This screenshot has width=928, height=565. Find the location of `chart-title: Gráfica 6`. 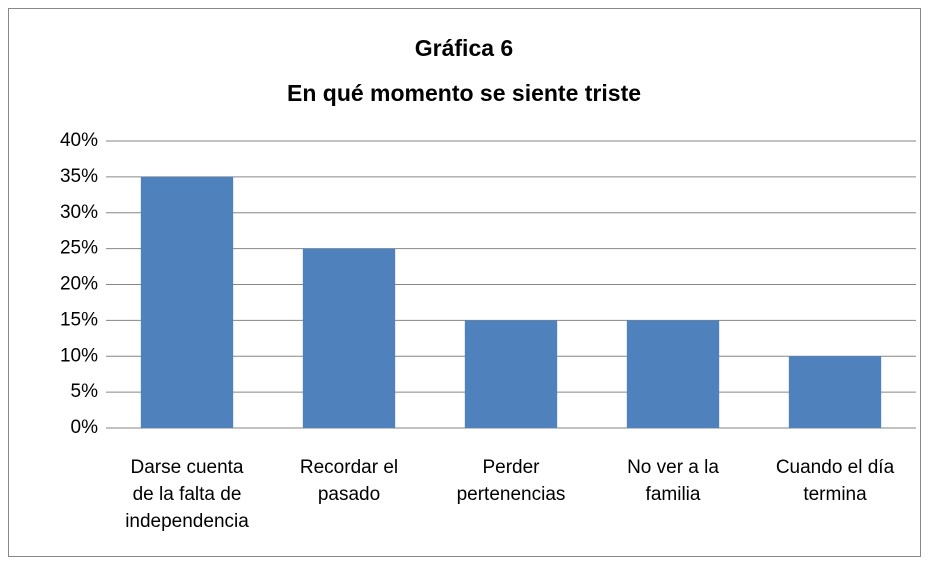

chart-title: Gráfica 6 is located at coordinates (464, 48).